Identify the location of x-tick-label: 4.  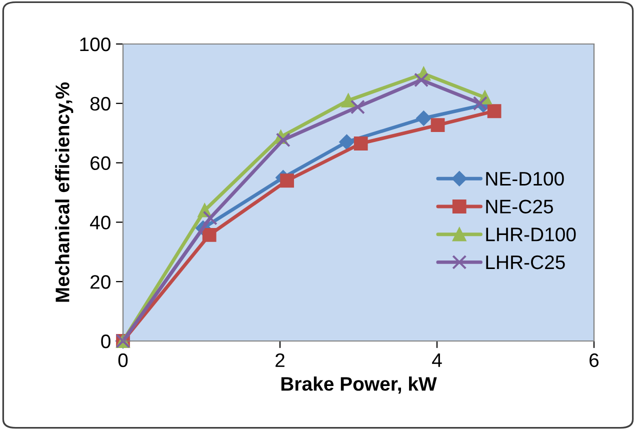
(437, 360).